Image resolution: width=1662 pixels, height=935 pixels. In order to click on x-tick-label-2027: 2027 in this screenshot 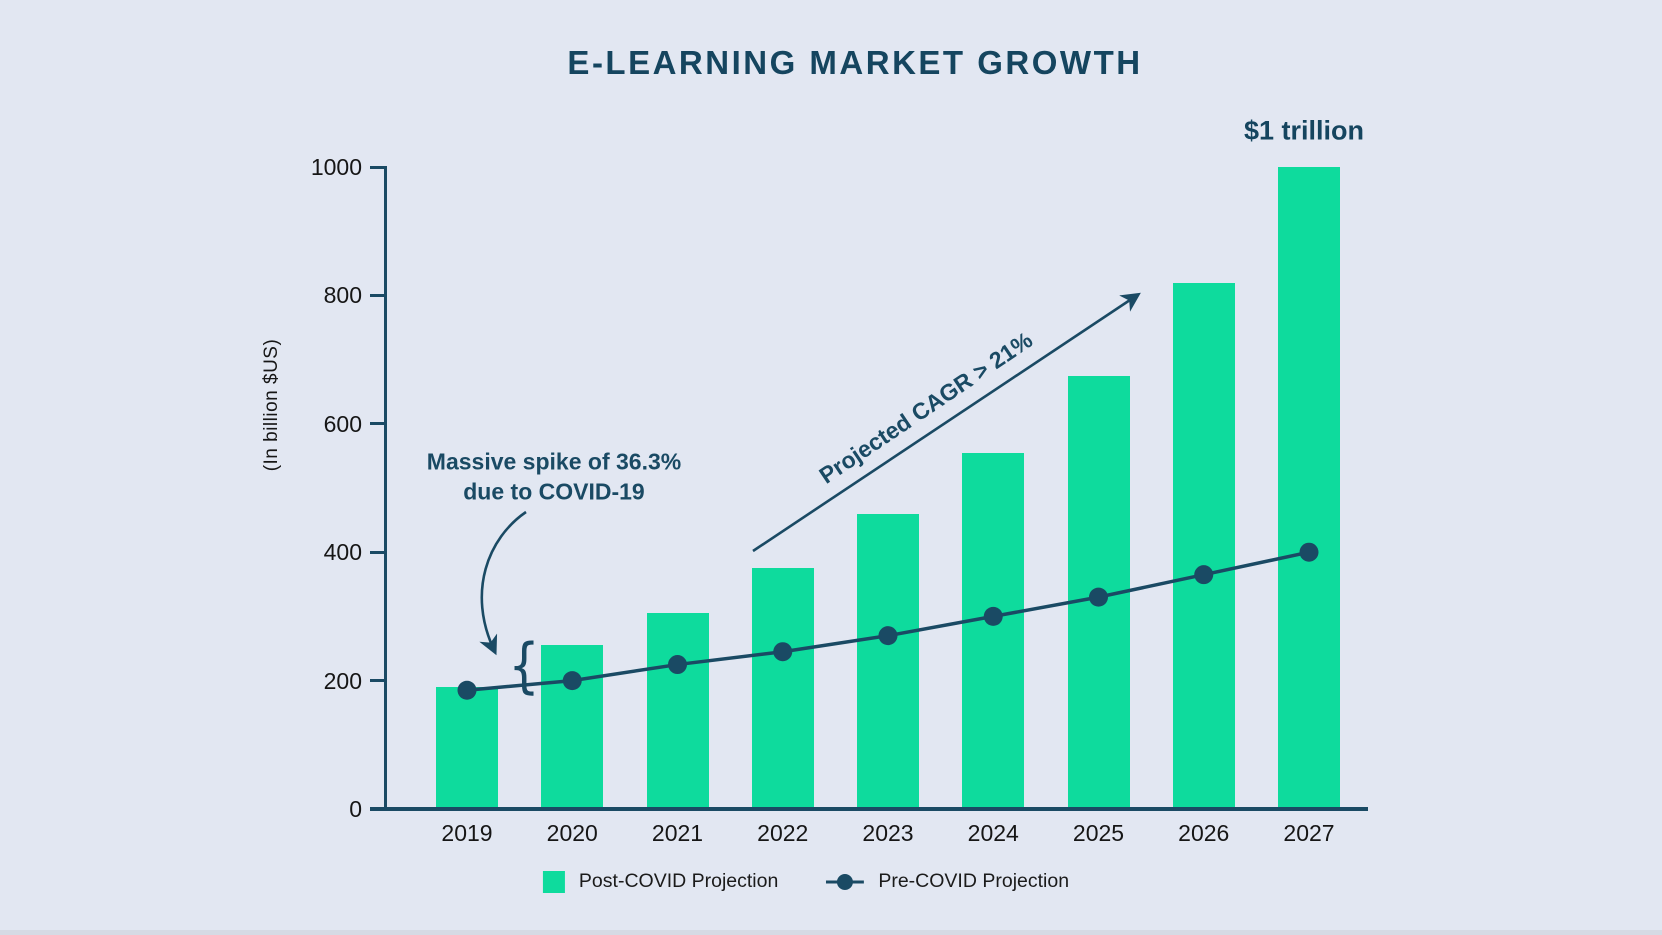, I will do `click(1309, 833)`.